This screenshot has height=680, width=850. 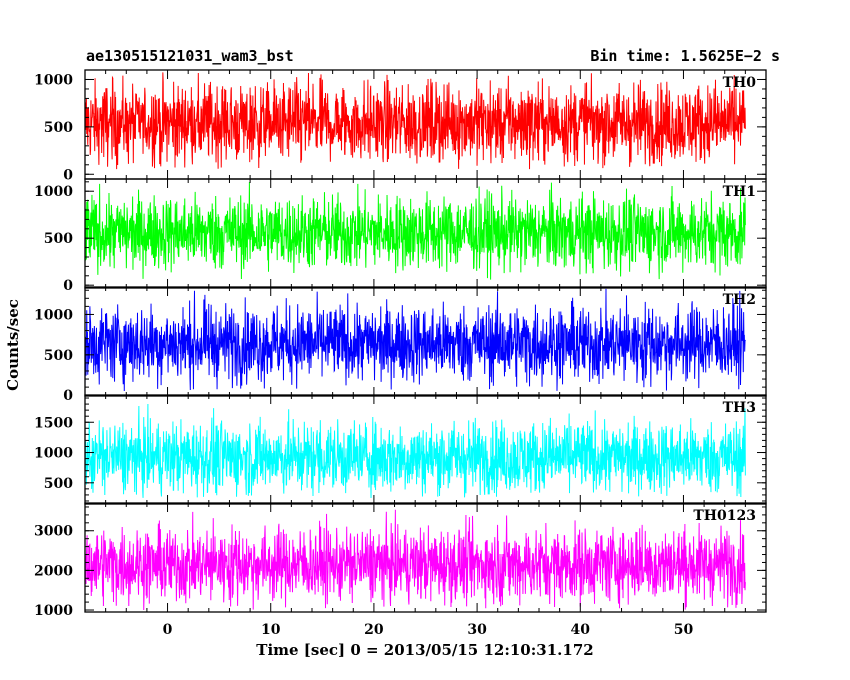 What do you see at coordinates (168, 630) in the screenshot?
I see `x-tick-label: 0` at bounding box center [168, 630].